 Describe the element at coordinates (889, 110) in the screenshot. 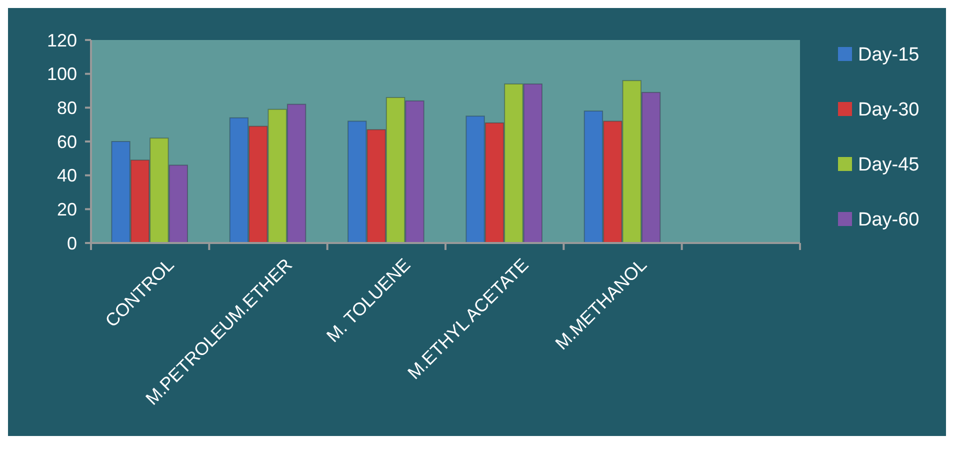

I see `legend-label: Day-30` at that location.